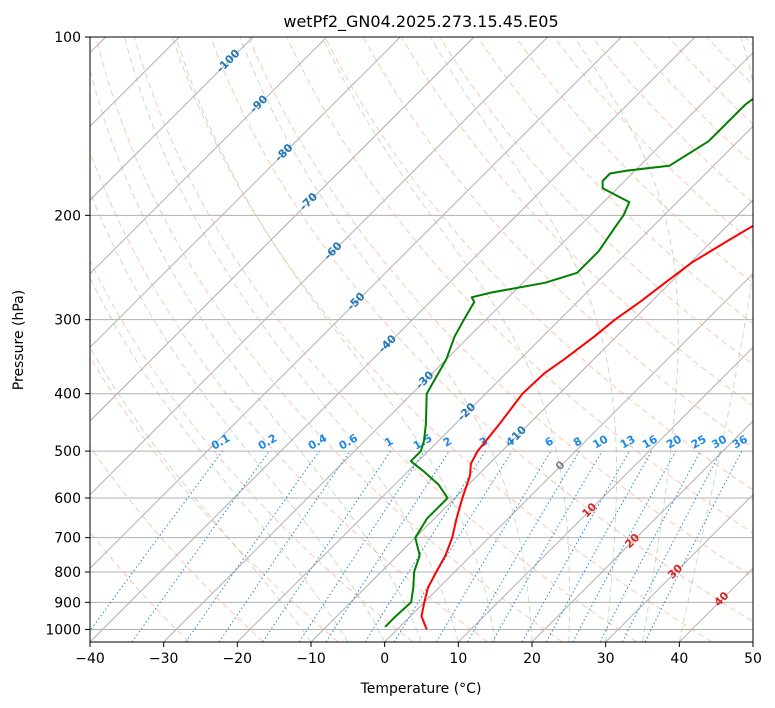 The width and height of the screenshot is (775, 708). I want to click on mixing-ratio-label: 1, so click(388, 442).